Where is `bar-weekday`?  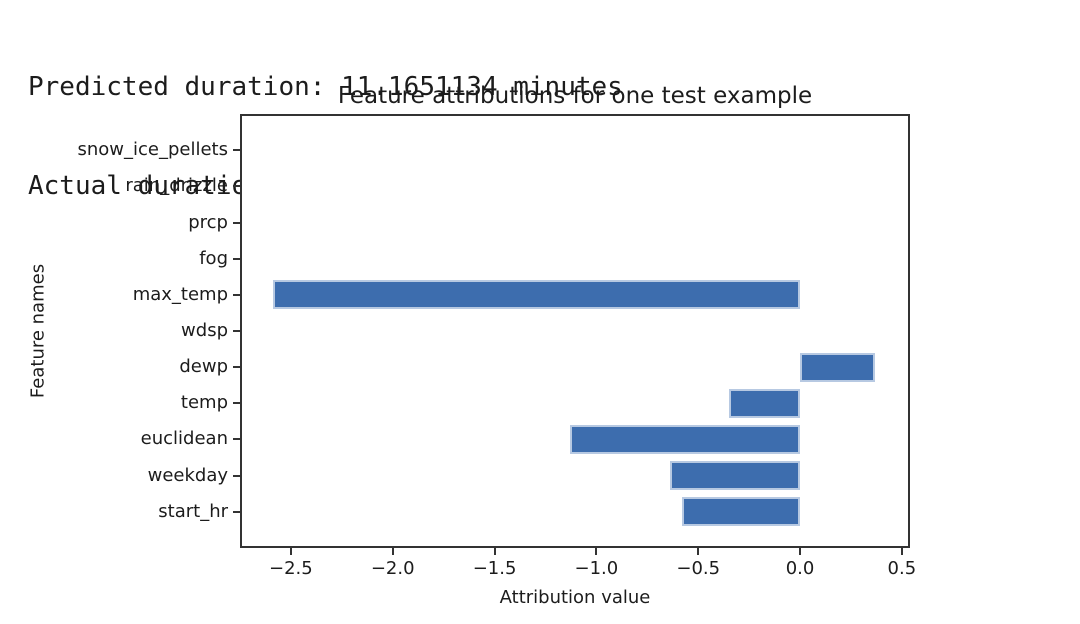 bar-weekday is located at coordinates (735, 475).